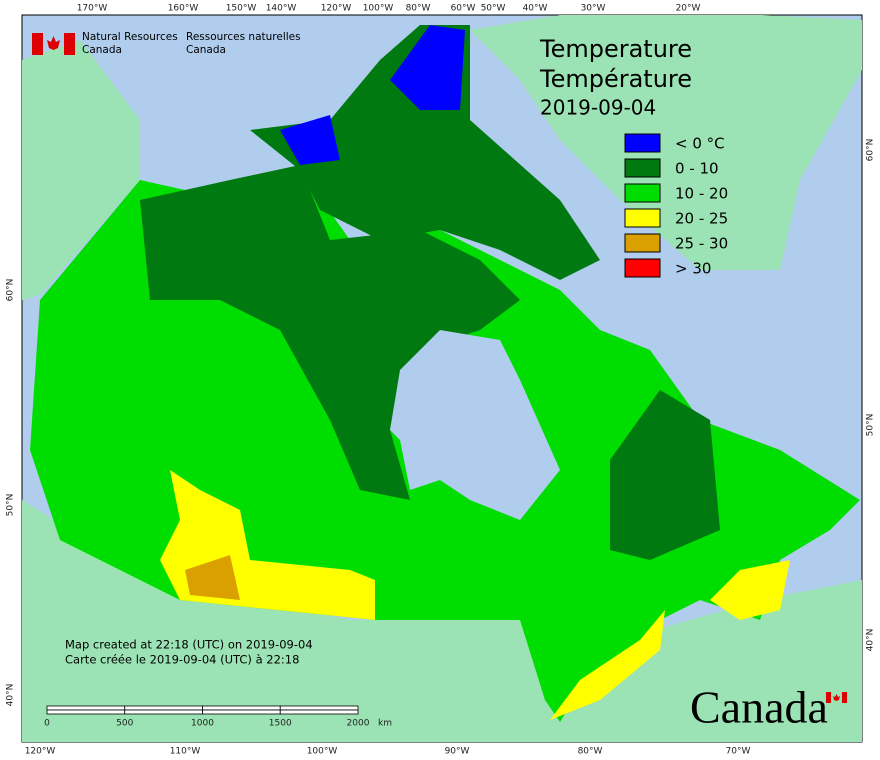 This screenshot has width=880, height=760. What do you see at coordinates (759, 707) in the screenshot?
I see `wordmark: Canada` at bounding box center [759, 707].